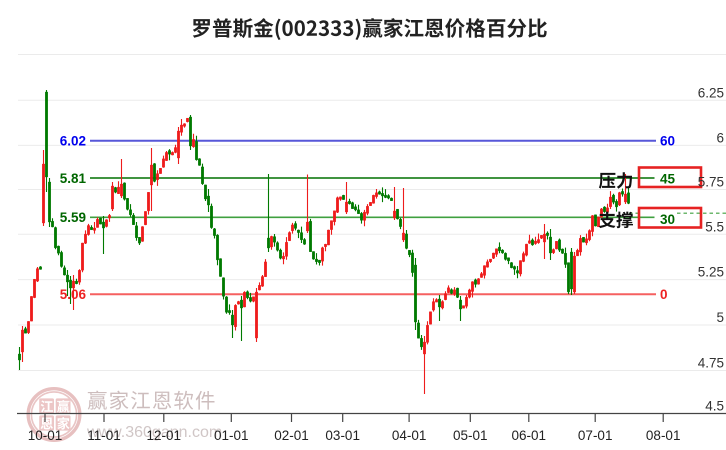 This screenshot has height=450, width=726. Describe the element at coordinates (529, 435) in the screenshot. I see `svg-text: 06-01` at that location.